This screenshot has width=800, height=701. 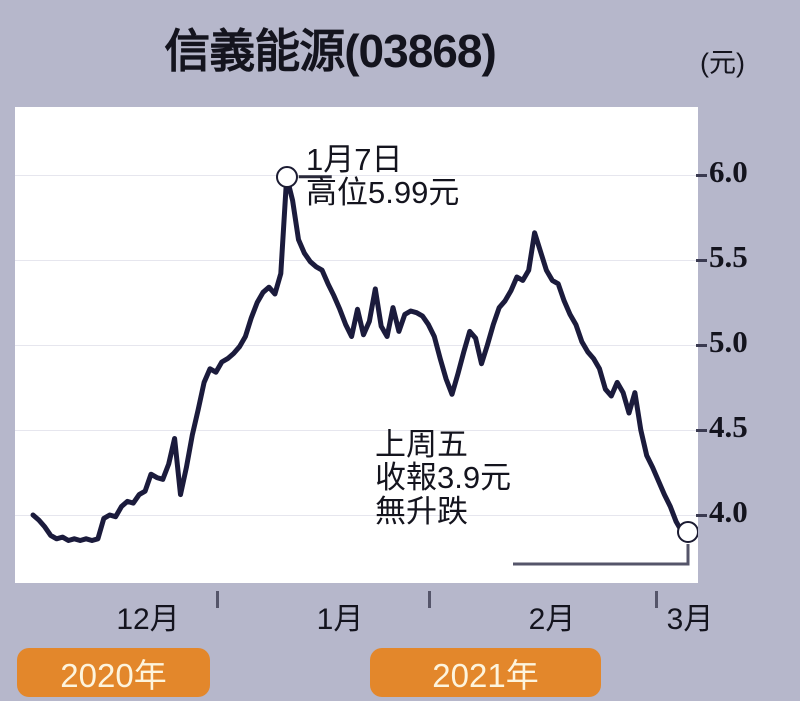 What do you see at coordinates (728, 256) in the screenshot?
I see `y-axis-tick-label: 5.5` at bounding box center [728, 256].